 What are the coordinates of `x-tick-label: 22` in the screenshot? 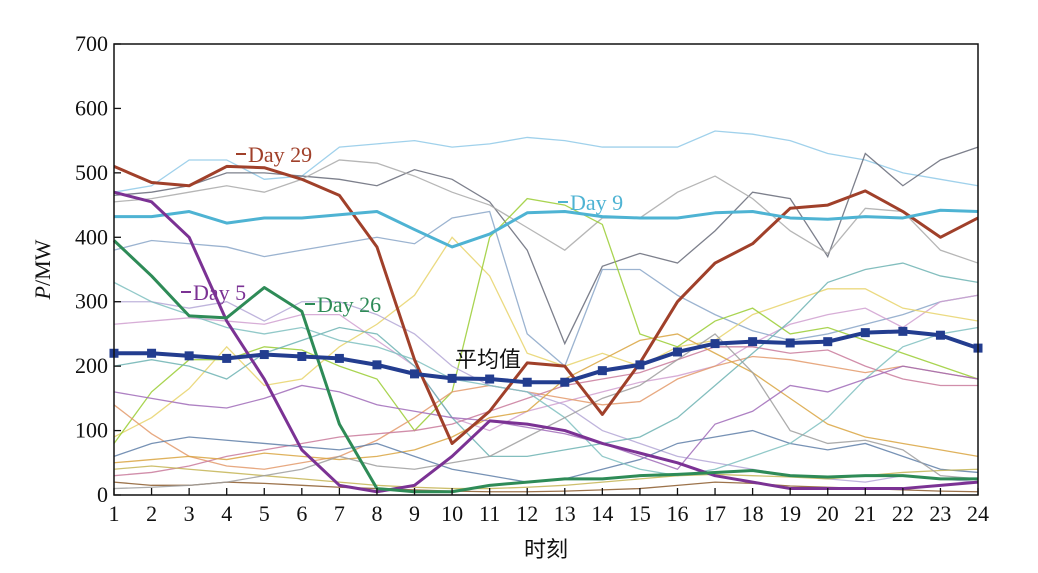 It's located at (903, 513).